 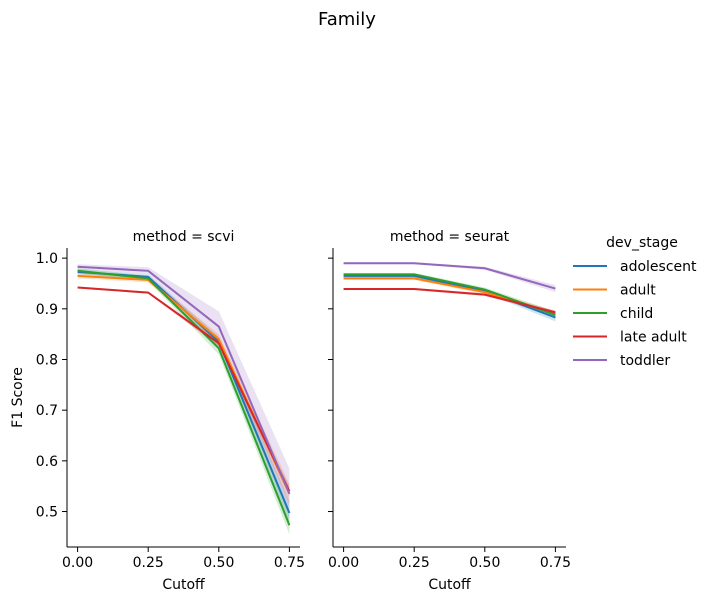 I want to click on y-tick-label: 0.8, so click(x=47, y=360).